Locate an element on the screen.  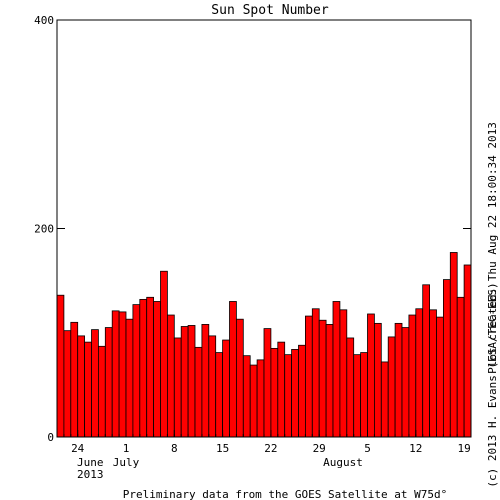
x-tick-label: 22 is located at coordinates (270, 448).